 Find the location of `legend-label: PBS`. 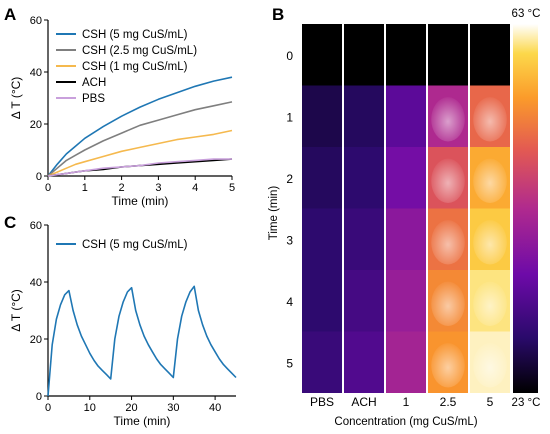

legend-label: PBS is located at coordinates (93, 99).